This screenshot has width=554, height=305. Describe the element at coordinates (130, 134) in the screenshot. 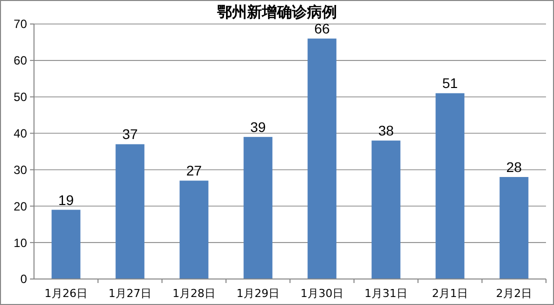

I see `data-label: 37` at that location.